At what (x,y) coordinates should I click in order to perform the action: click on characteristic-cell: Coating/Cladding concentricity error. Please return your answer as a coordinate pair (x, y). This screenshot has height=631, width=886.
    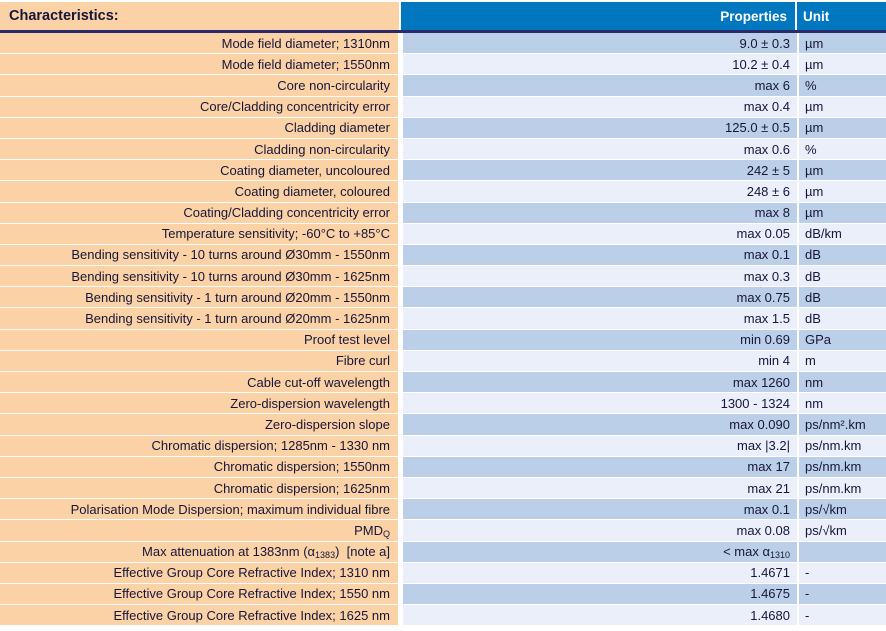
    Looking at the image, I should click on (199, 212).